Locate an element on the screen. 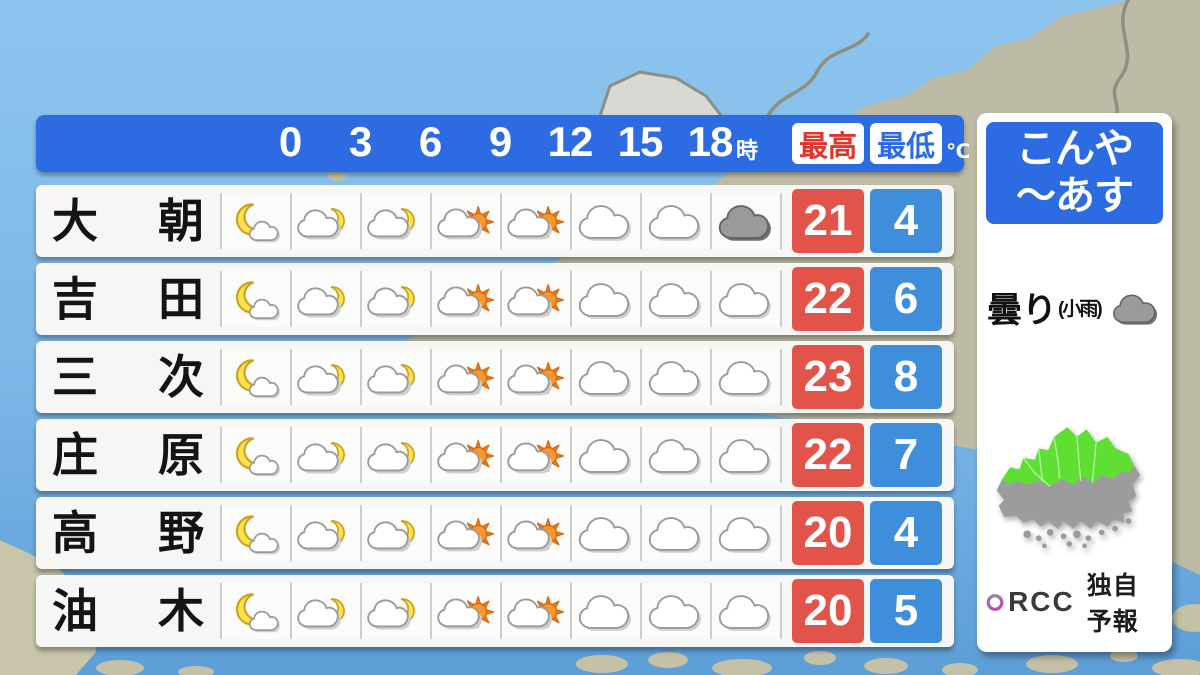 This screenshot has height=675, width=1200. forecast-row-庄原: 庄原 22 7 is located at coordinates (495, 455).